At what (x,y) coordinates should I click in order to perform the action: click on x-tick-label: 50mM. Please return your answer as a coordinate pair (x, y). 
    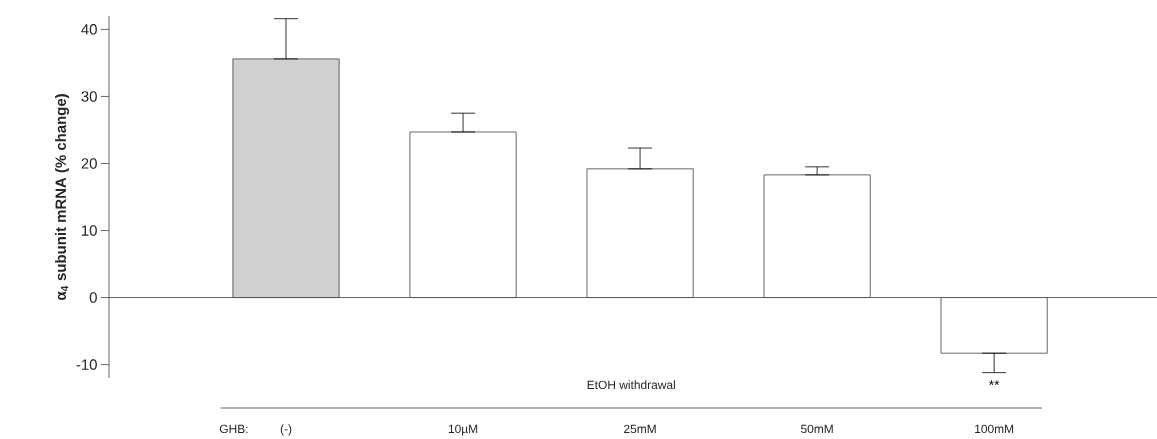
    Looking at the image, I should click on (816, 429).